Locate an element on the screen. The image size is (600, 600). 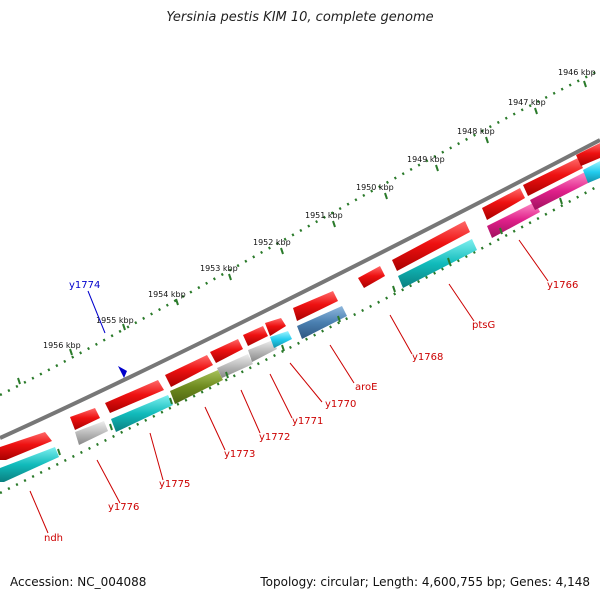
gene-next-reverse is located at coordinates (560, 191).